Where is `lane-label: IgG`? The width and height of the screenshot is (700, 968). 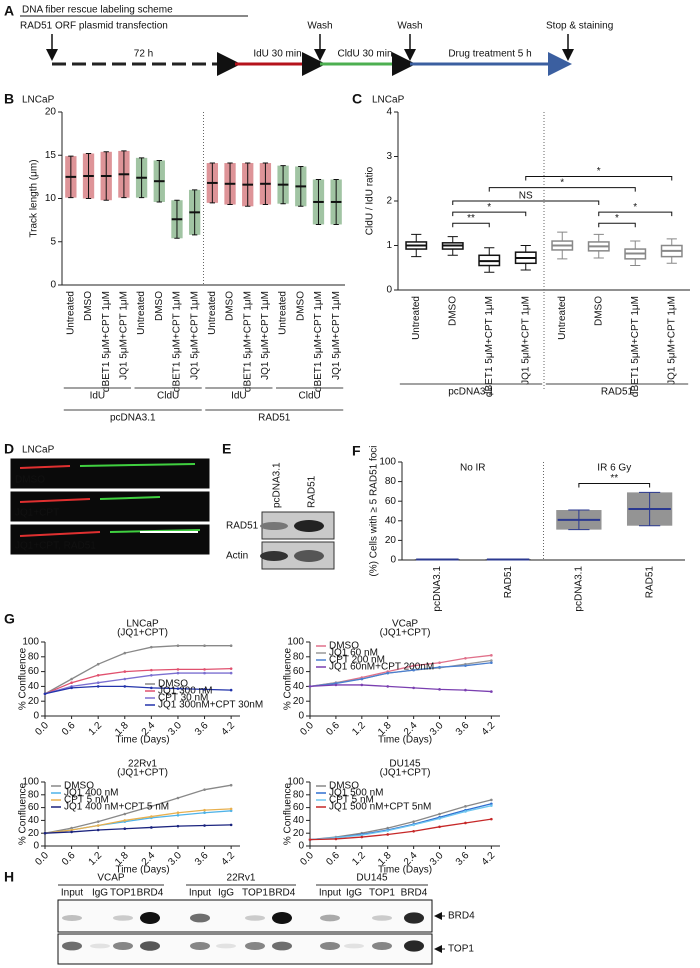
lane-label: IgG is located at coordinates (100, 893).